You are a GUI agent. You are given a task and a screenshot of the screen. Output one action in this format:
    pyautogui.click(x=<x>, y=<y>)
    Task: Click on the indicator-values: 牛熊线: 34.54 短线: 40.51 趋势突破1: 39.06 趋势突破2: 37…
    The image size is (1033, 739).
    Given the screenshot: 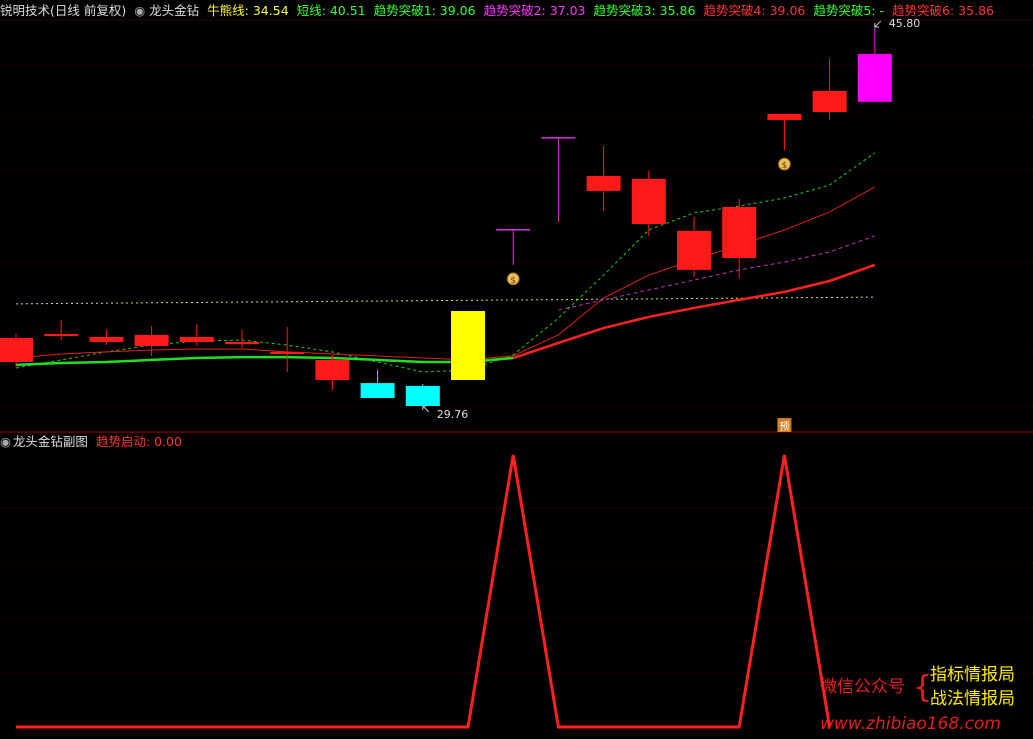 What is the action you would take?
    pyautogui.click(x=604, y=10)
    